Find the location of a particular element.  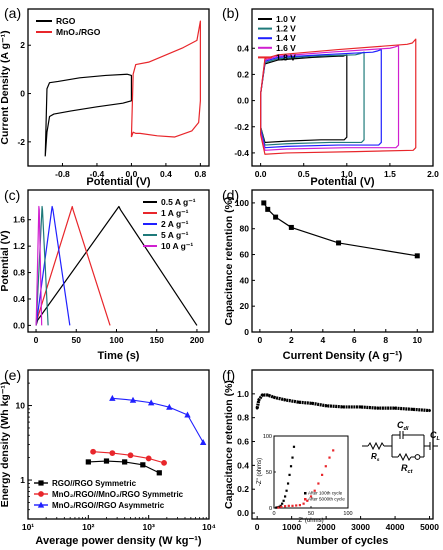

y-tick-label: 1.2 is located at coordinates (19, 246).